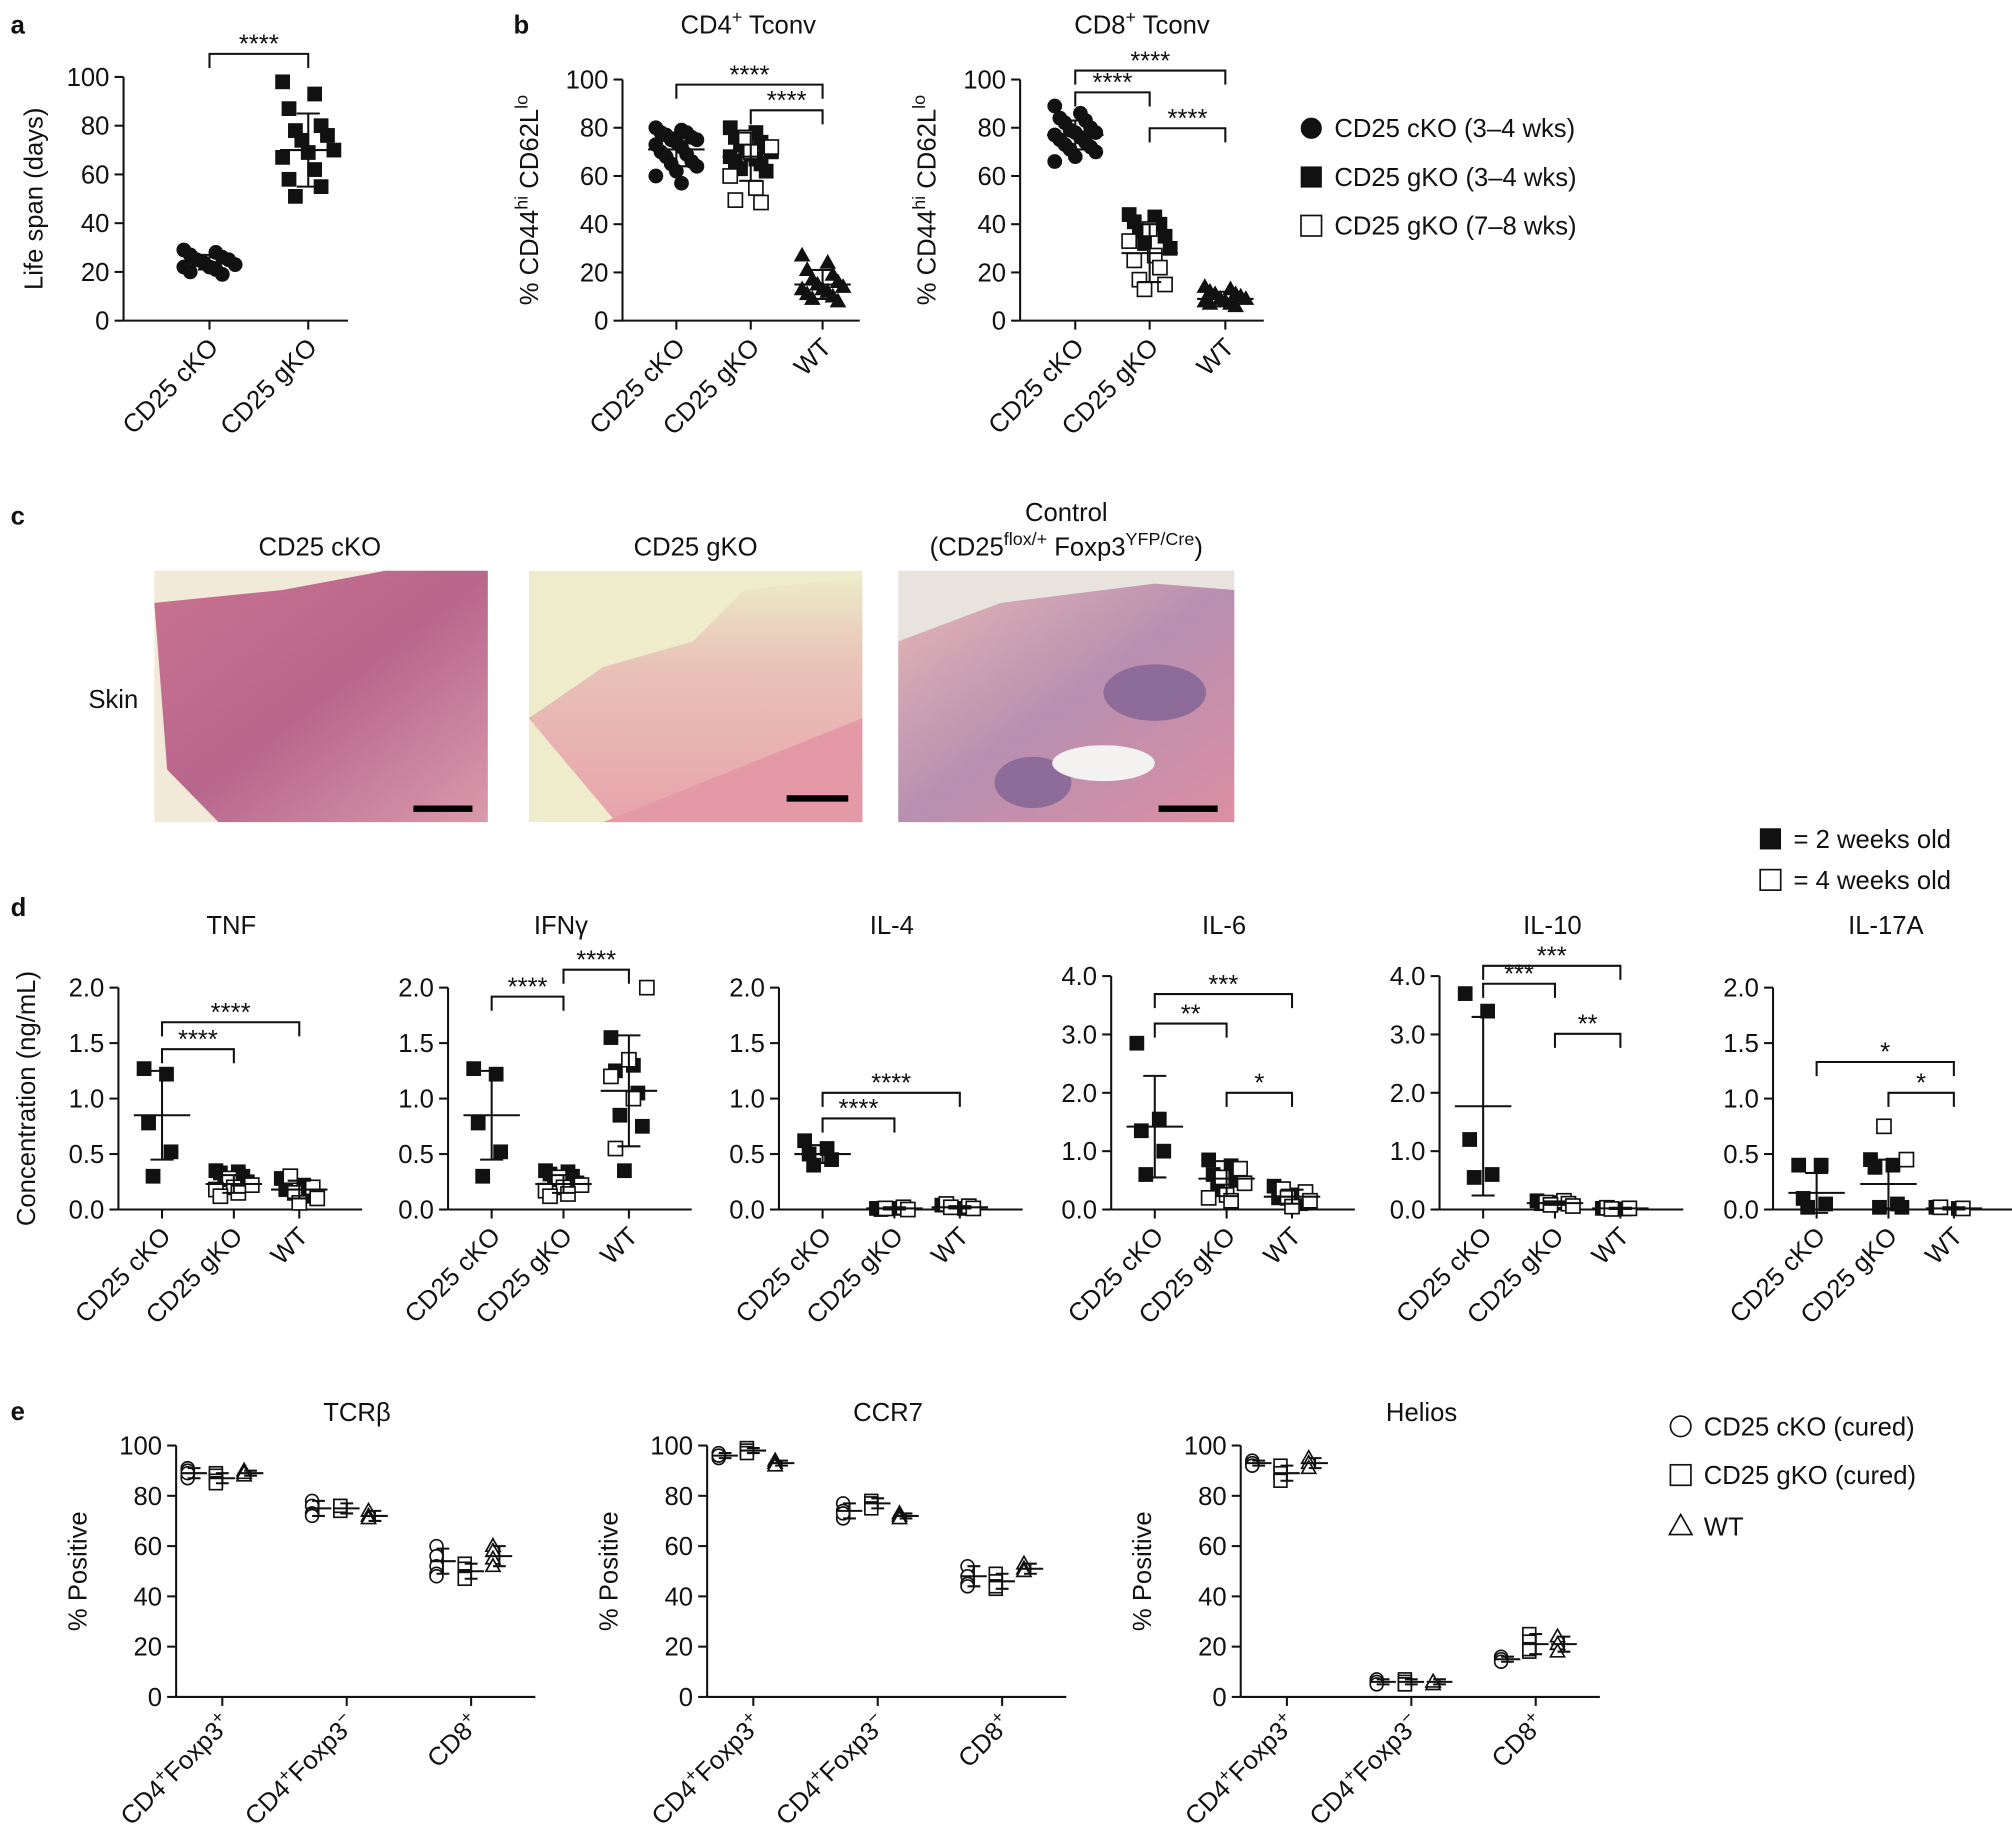 Image resolution: width=2012 pixels, height=1847 pixels. I want to click on chart-title: IFNγ, so click(561, 926).